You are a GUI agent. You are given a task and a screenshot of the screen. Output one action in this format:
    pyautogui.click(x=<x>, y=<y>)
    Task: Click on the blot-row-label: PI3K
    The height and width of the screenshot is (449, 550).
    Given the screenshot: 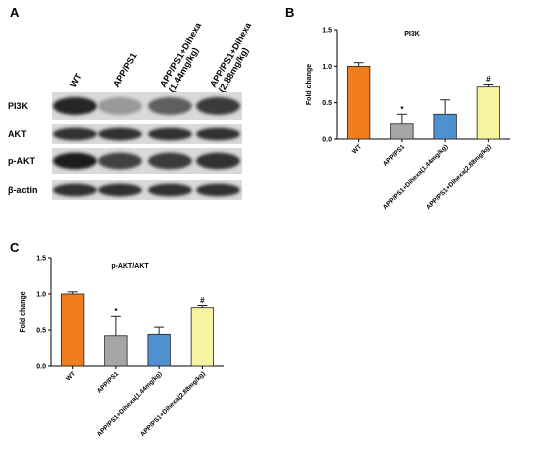 What is the action you would take?
    pyautogui.click(x=18, y=106)
    